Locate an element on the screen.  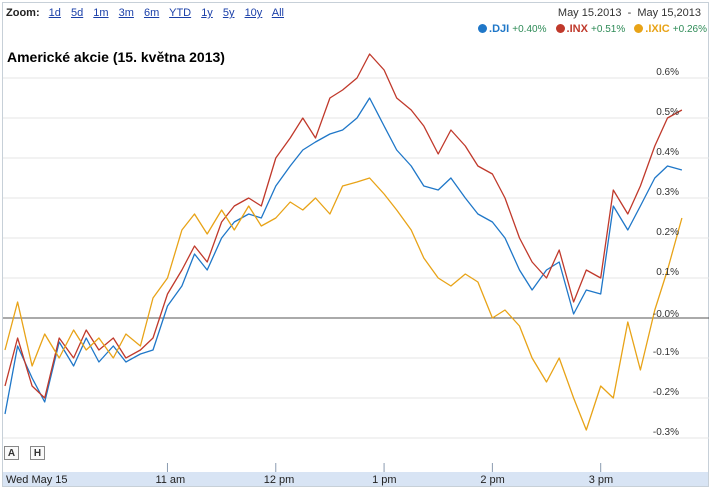
y-tick-label: -0.3% is located at coordinates (666, 432).